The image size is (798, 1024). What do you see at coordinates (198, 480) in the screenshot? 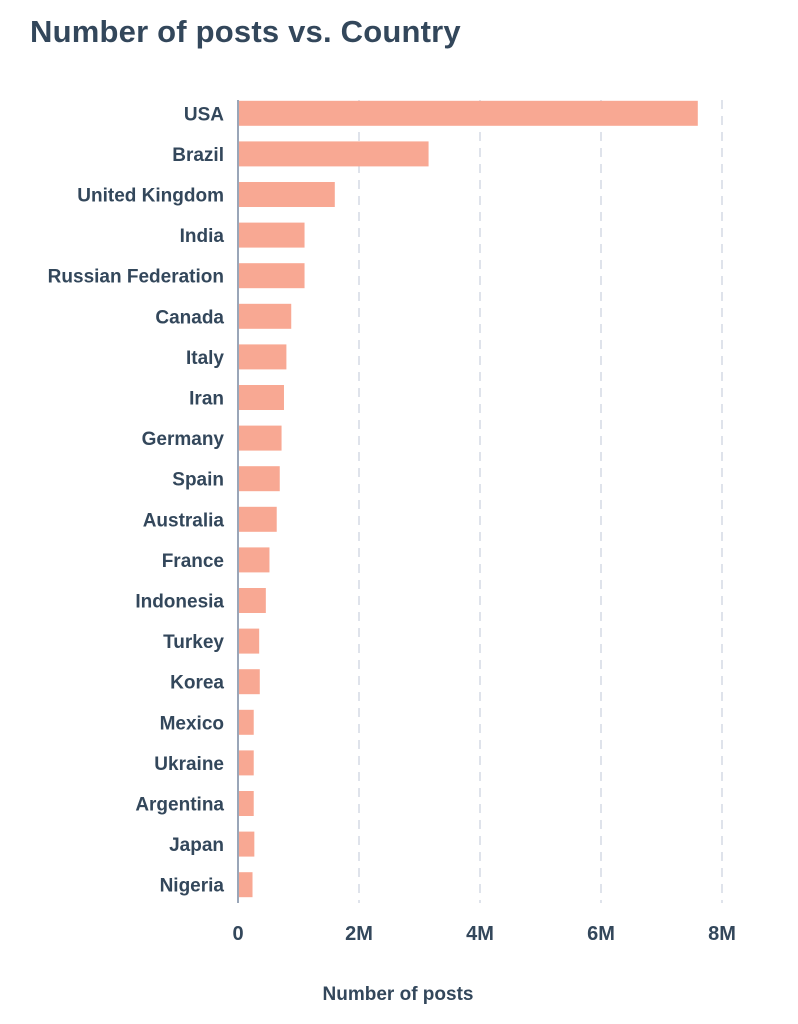
I see `y-tick-label: Spain` at bounding box center [198, 480].